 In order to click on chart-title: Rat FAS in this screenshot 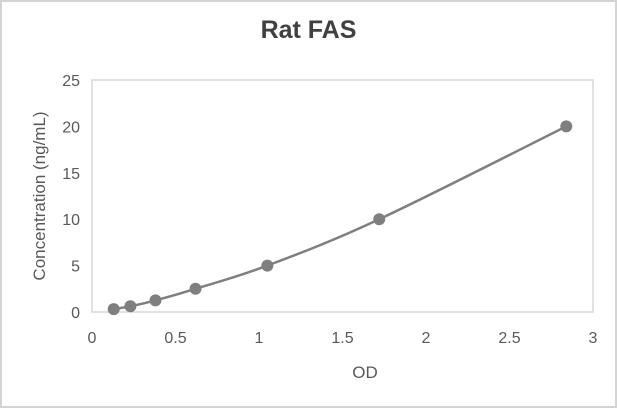, I will do `click(308, 30)`.